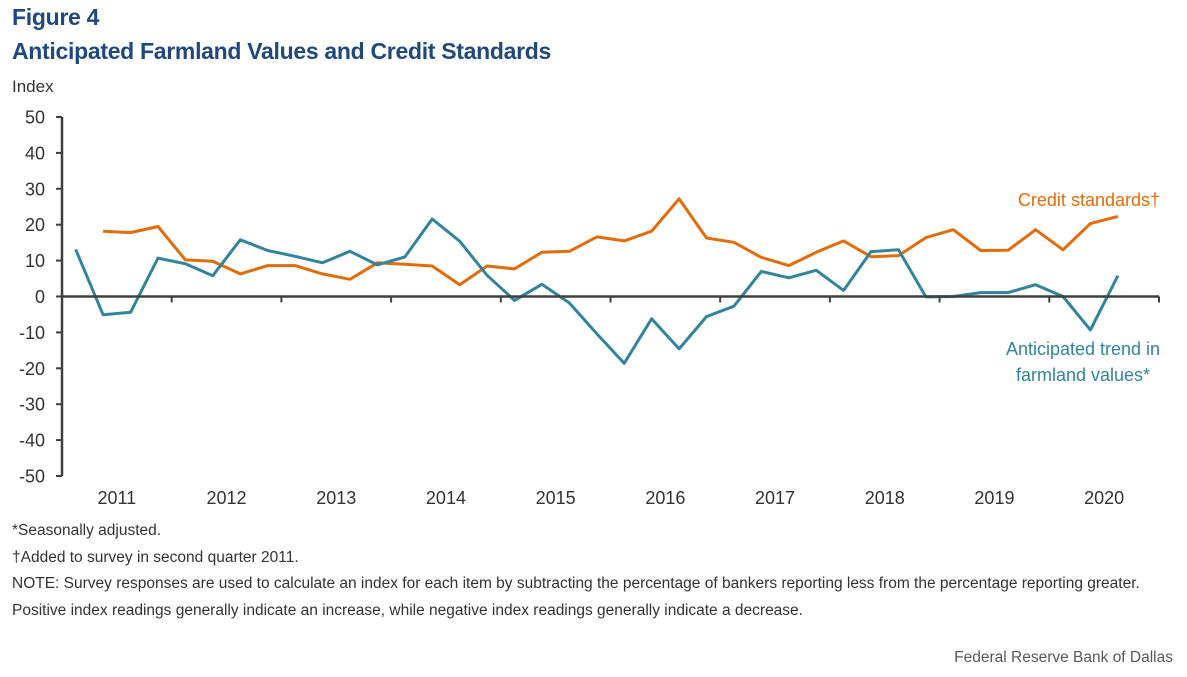 The width and height of the screenshot is (1187, 677). What do you see at coordinates (32, 333) in the screenshot?
I see `y-tick-label: -10` at bounding box center [32, 333].